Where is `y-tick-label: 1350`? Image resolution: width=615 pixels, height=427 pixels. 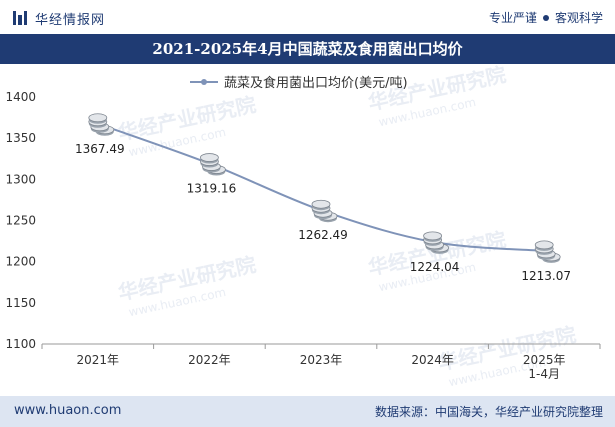
y-tick-label: 1350 is located at coordinates (20, 138).